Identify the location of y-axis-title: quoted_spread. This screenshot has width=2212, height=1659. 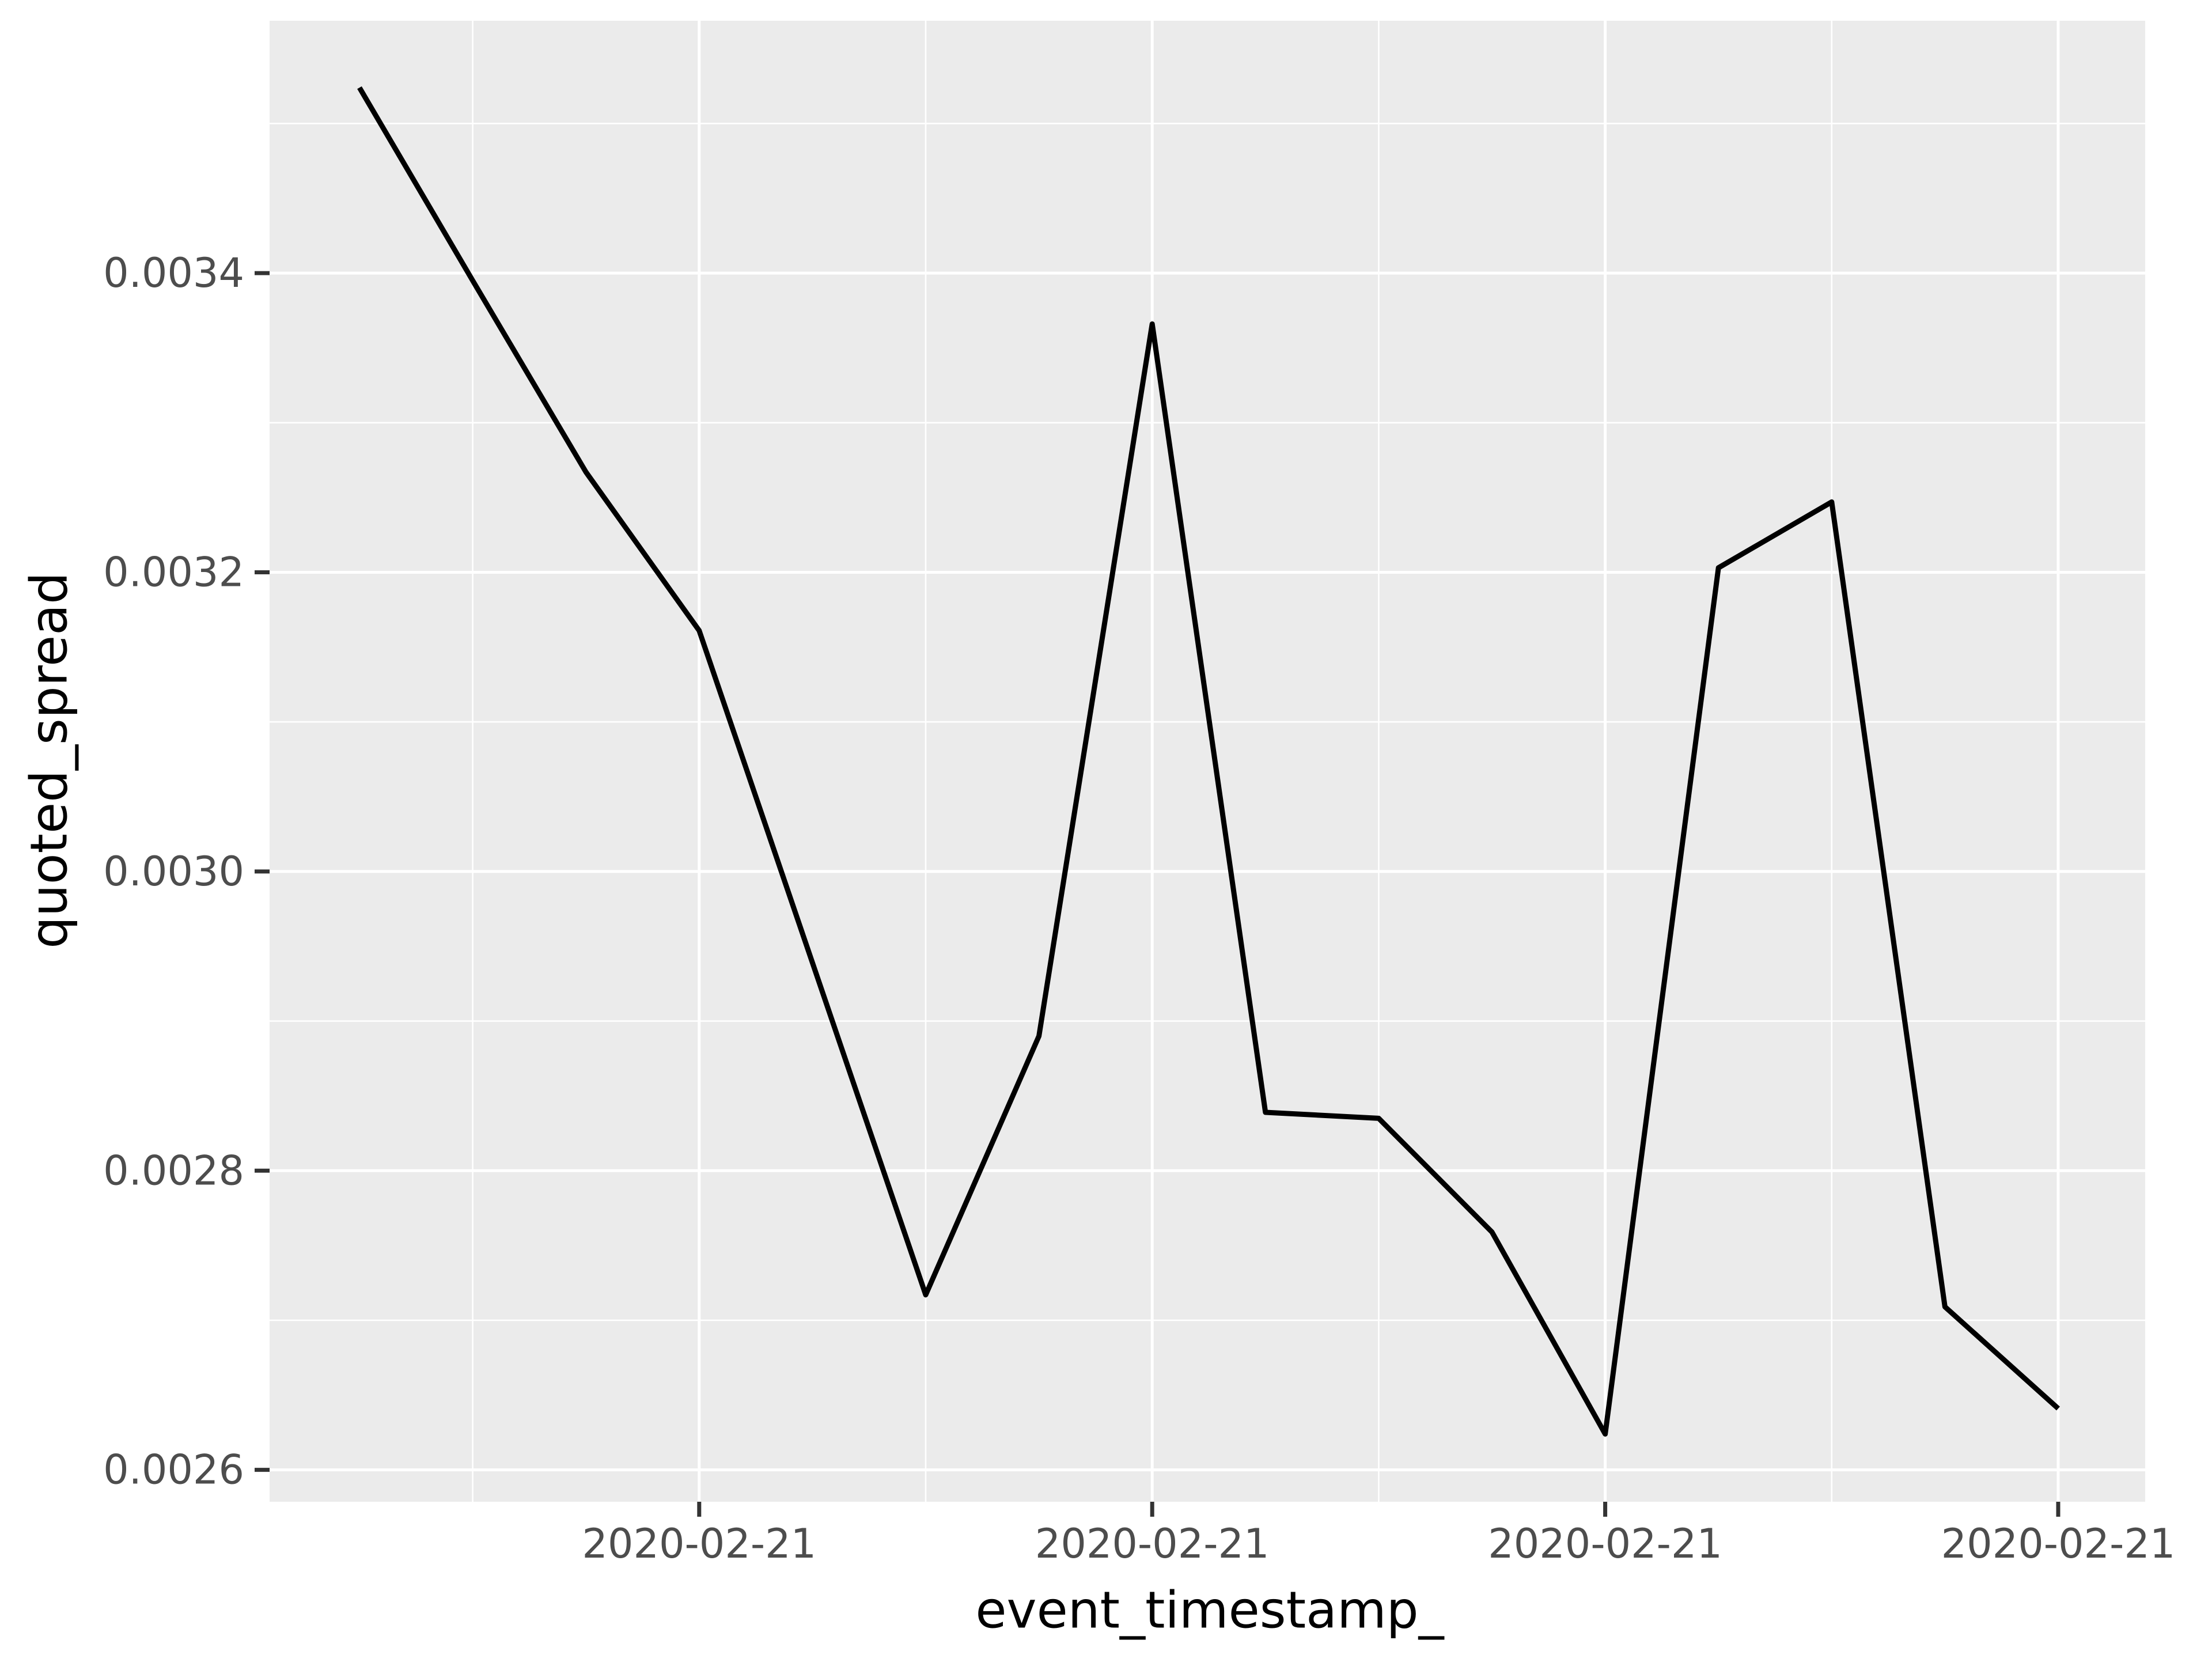
(49, 760).